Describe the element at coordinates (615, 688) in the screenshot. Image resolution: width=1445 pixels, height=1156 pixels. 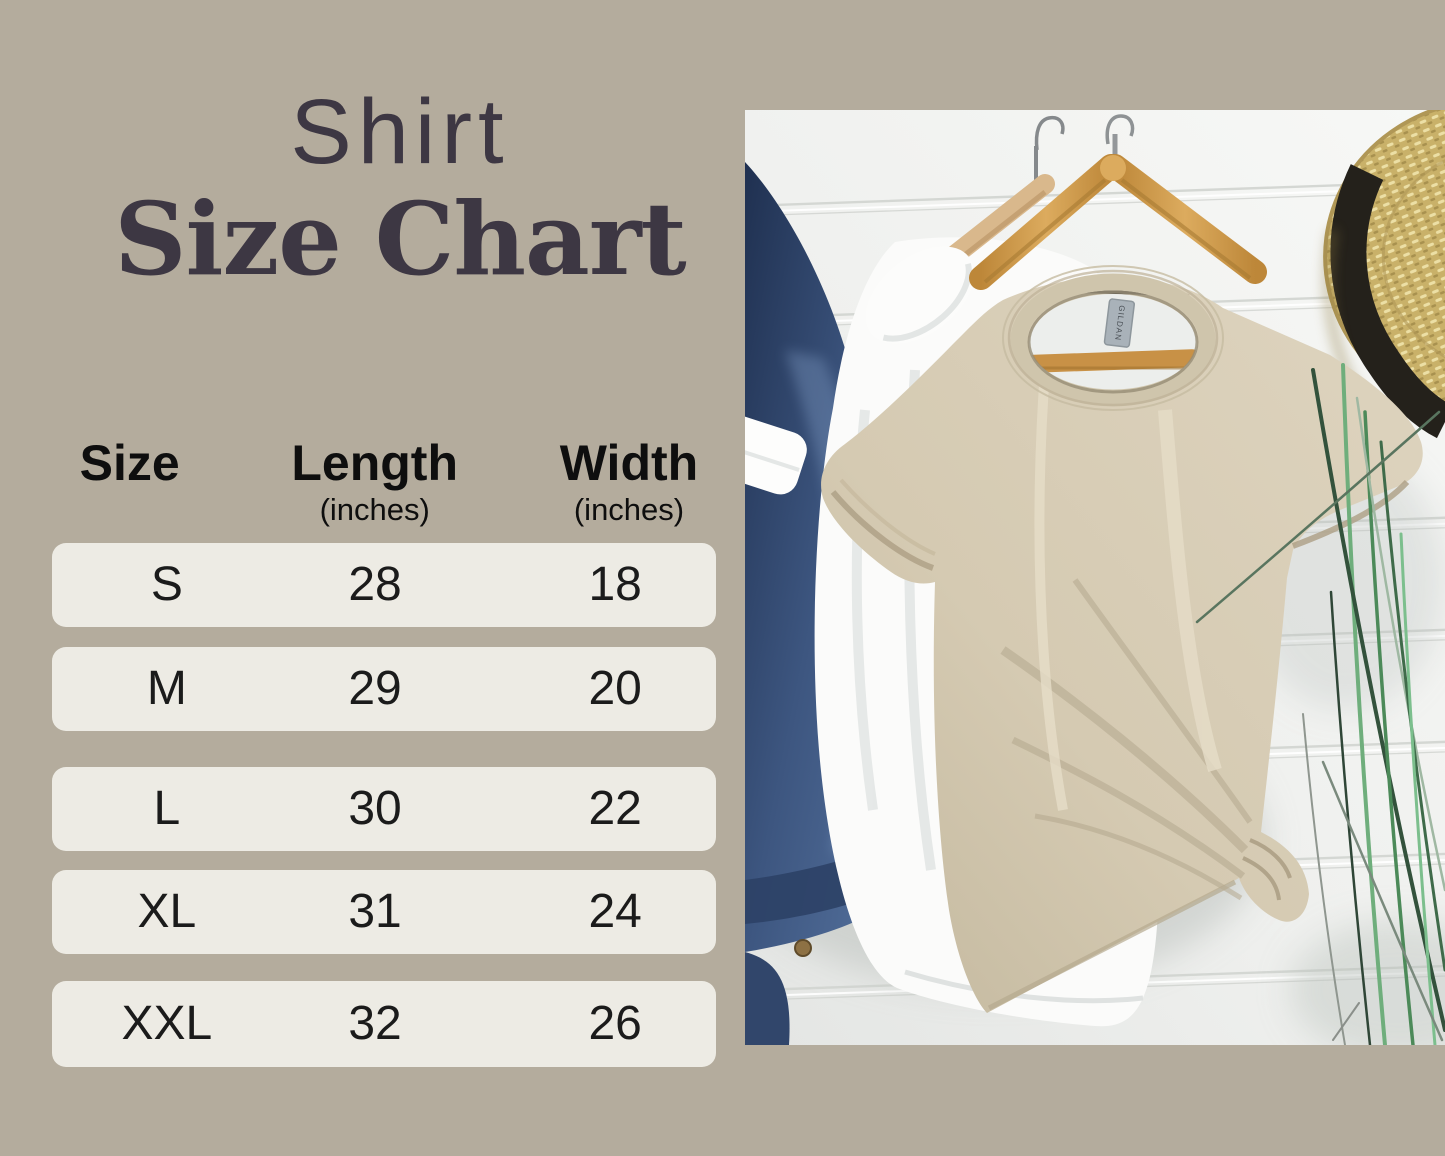
I see `width-cell: 20` at that location.